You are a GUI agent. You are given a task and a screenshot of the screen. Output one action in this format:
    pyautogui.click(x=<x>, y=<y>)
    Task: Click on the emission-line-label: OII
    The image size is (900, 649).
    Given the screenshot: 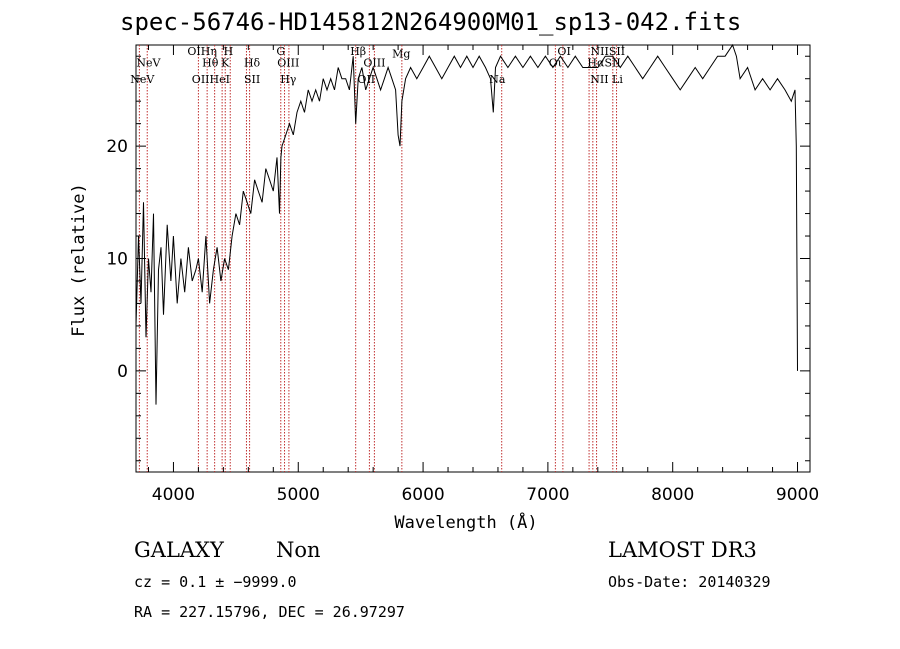 What is the action you would take?
    pyautogui.click(x=366, y=79)
    